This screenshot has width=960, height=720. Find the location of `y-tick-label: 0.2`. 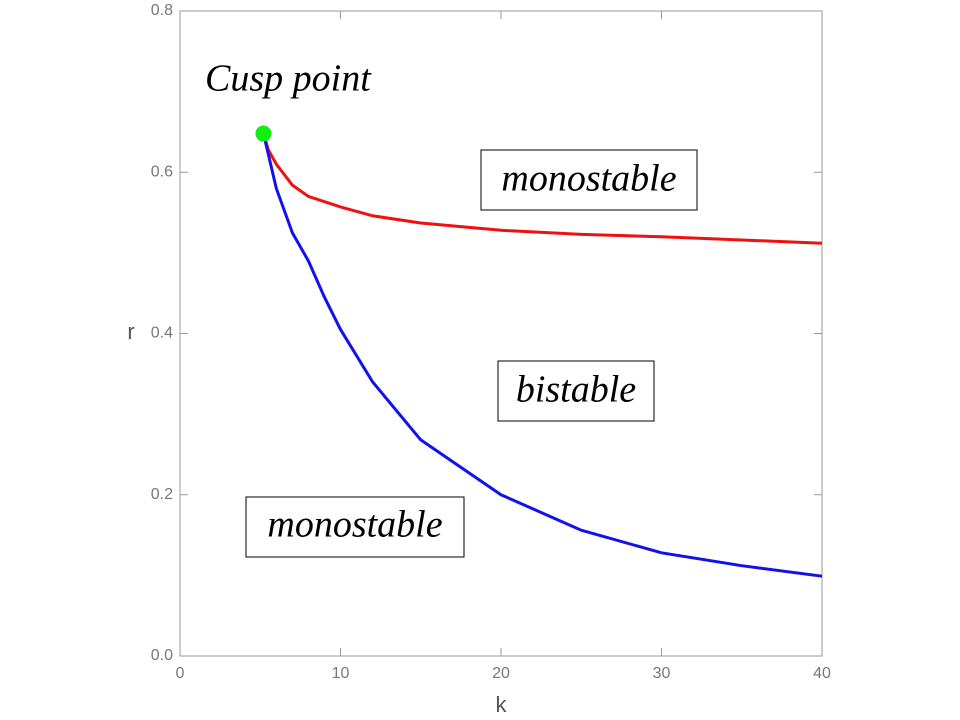

y-tick-label: 0.2 is located at coordinates (162, 494).